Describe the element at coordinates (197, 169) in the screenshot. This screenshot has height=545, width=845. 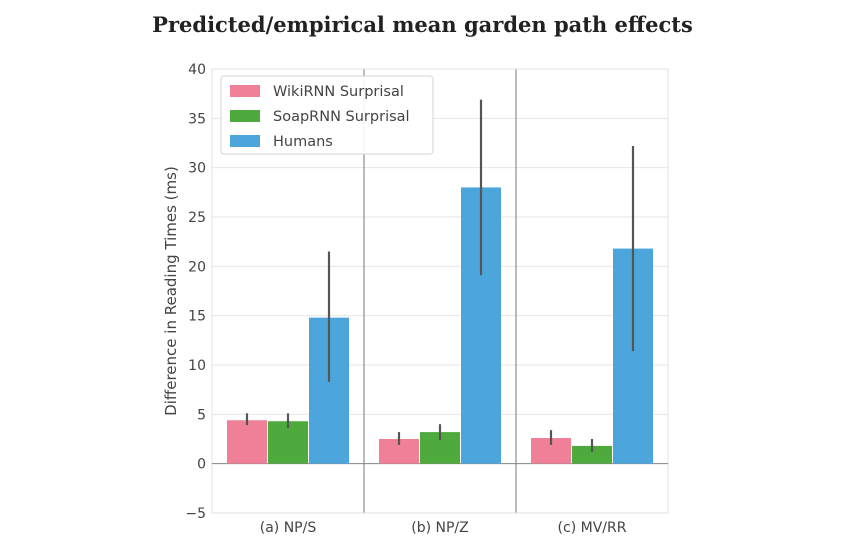
I see `y-tick-label: 30` at that location.